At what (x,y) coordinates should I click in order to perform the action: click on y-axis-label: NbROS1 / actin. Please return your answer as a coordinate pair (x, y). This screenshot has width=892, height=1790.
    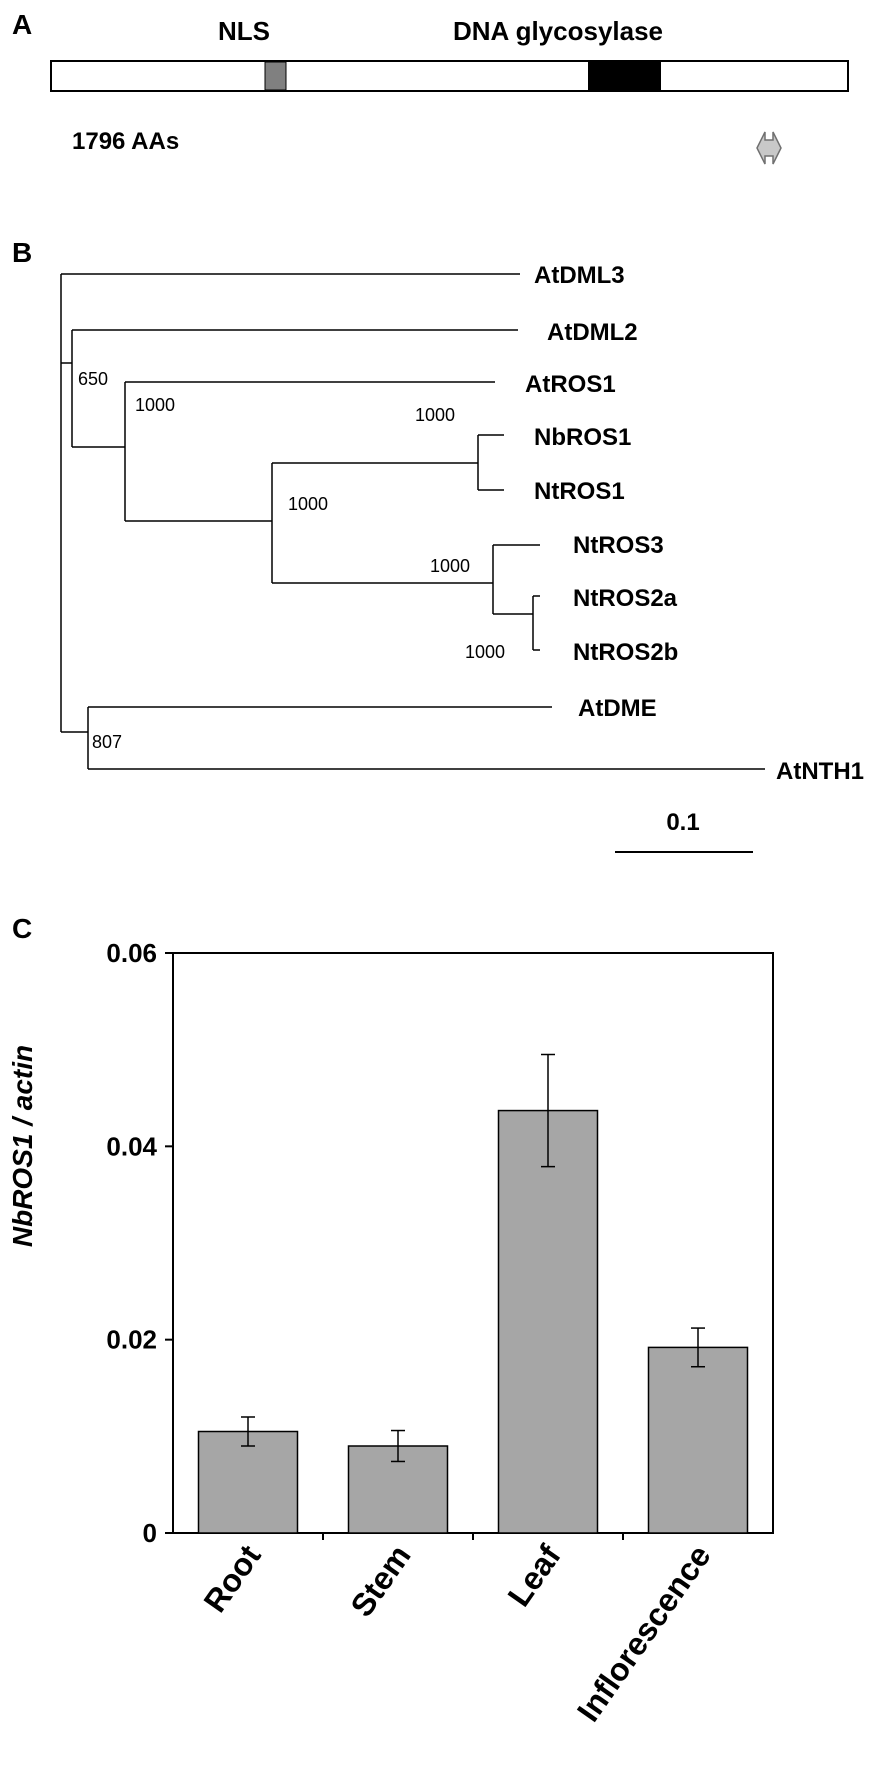
    Looking at the image, I should click on (22, 1146).